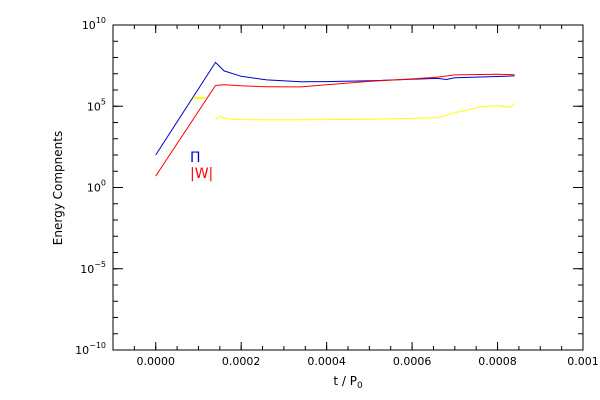 This screenshot has height=400, width=600. Describe the element at coordinates (201, 174) in the screenshot. I see `legend-entry-1: |W|` at that location.